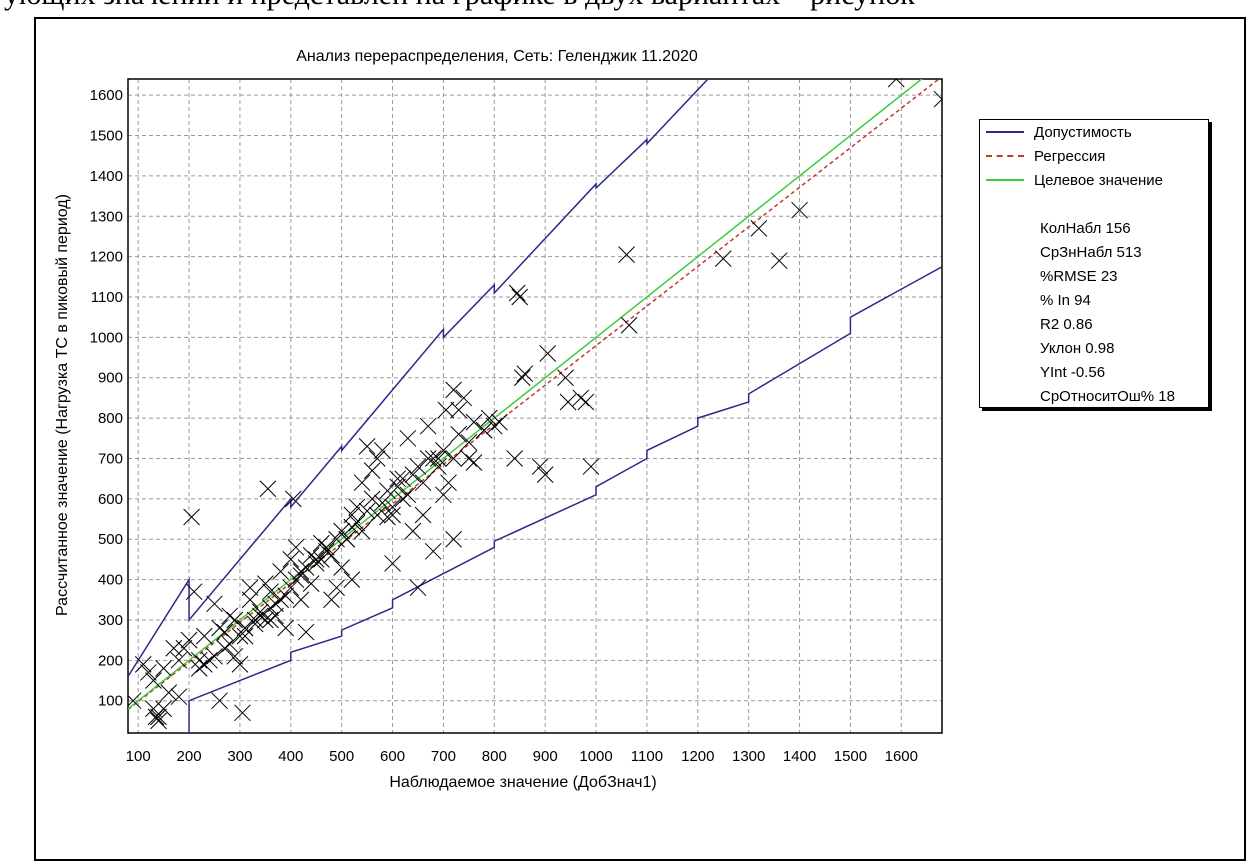 The width and height of the screenshot is (1251, 861). What do you see at coordinates (697, 756) in the screenshot?
I see `x-tick-label: 1200` at bounding box center [697, 756].